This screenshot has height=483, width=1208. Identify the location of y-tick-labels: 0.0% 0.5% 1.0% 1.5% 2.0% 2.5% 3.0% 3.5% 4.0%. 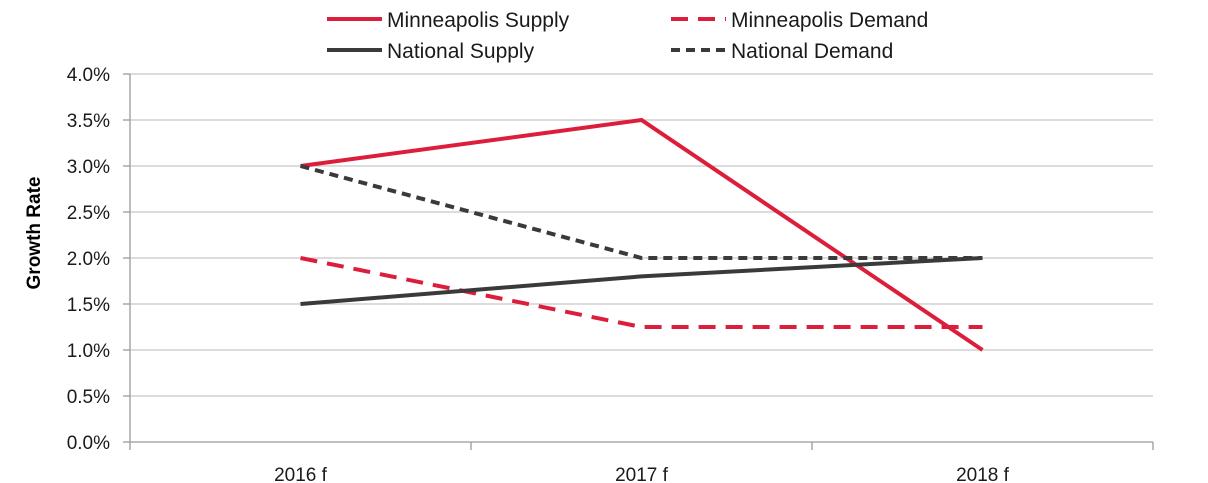
(88, 259).